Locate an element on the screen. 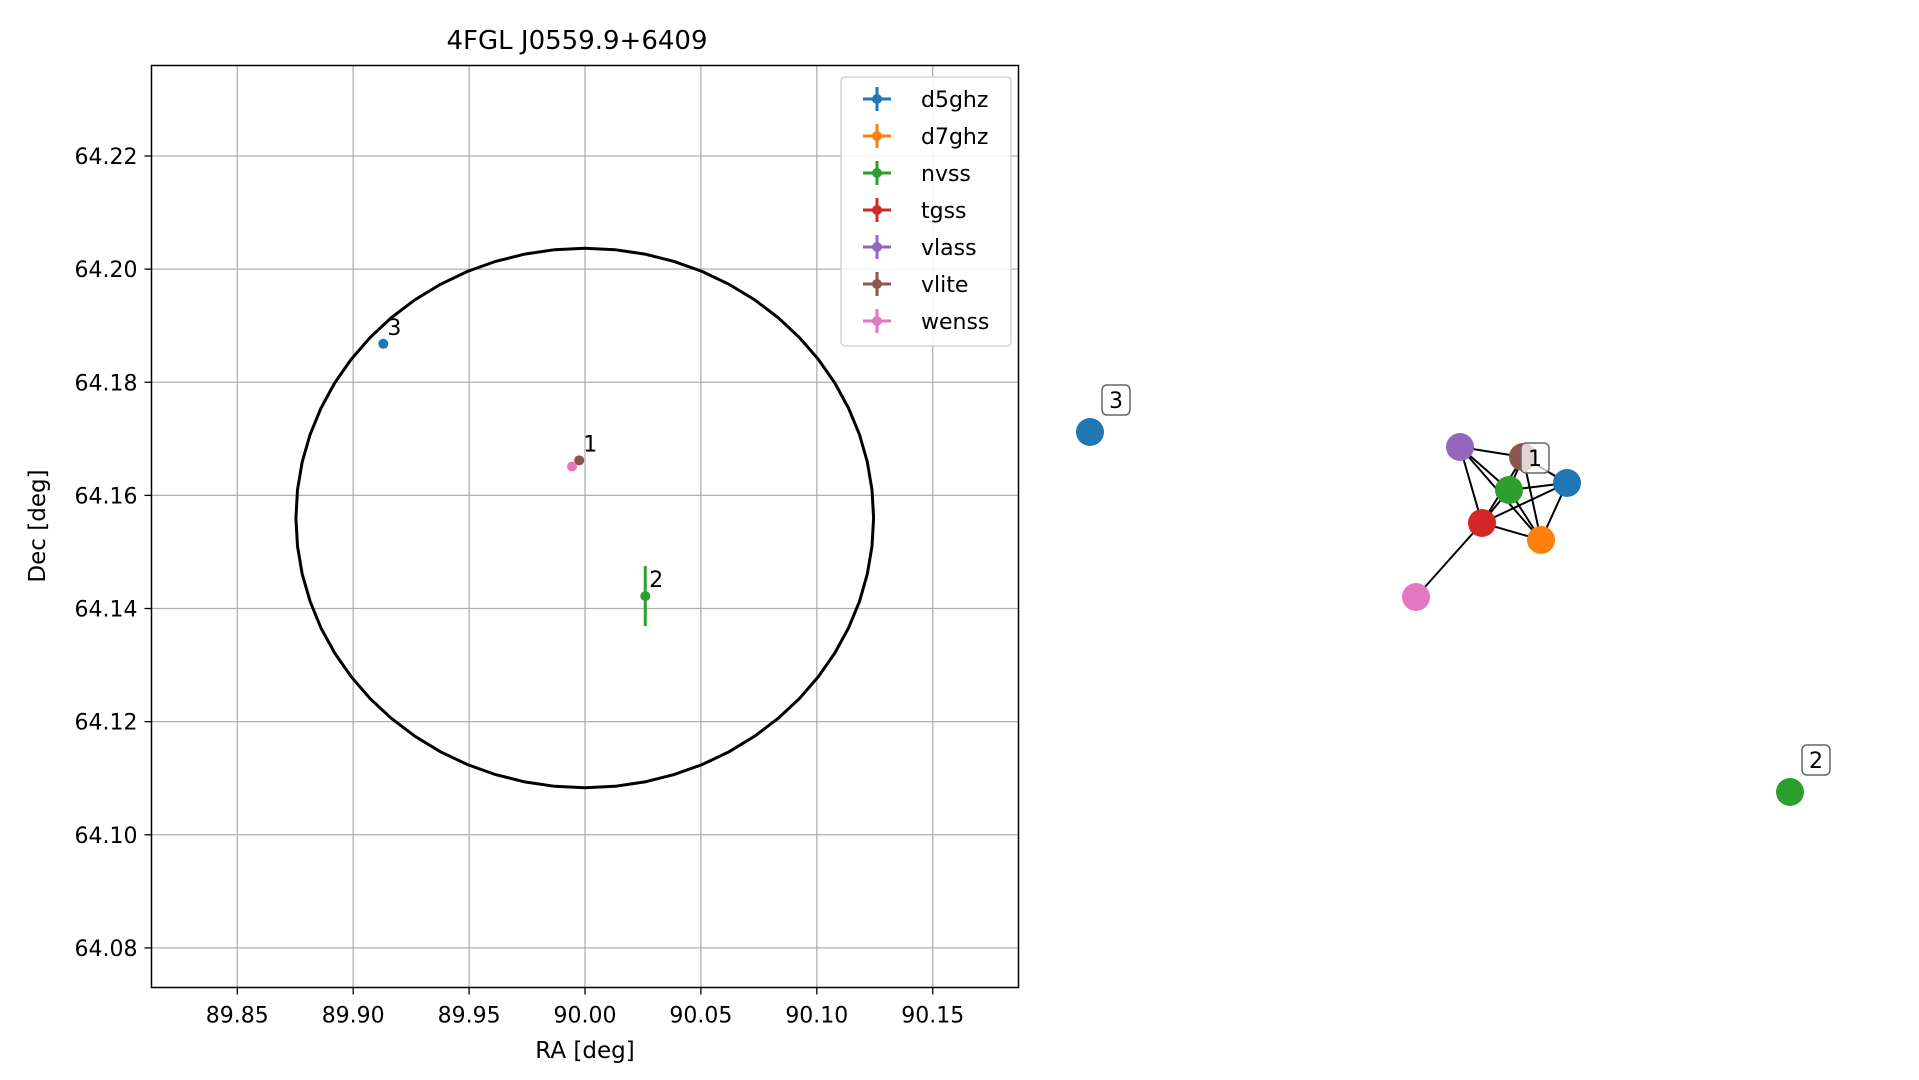 The height and width of the screenshot is (1080, 1919). legend-marker-d7ghz is located at coordinates (877, 136).